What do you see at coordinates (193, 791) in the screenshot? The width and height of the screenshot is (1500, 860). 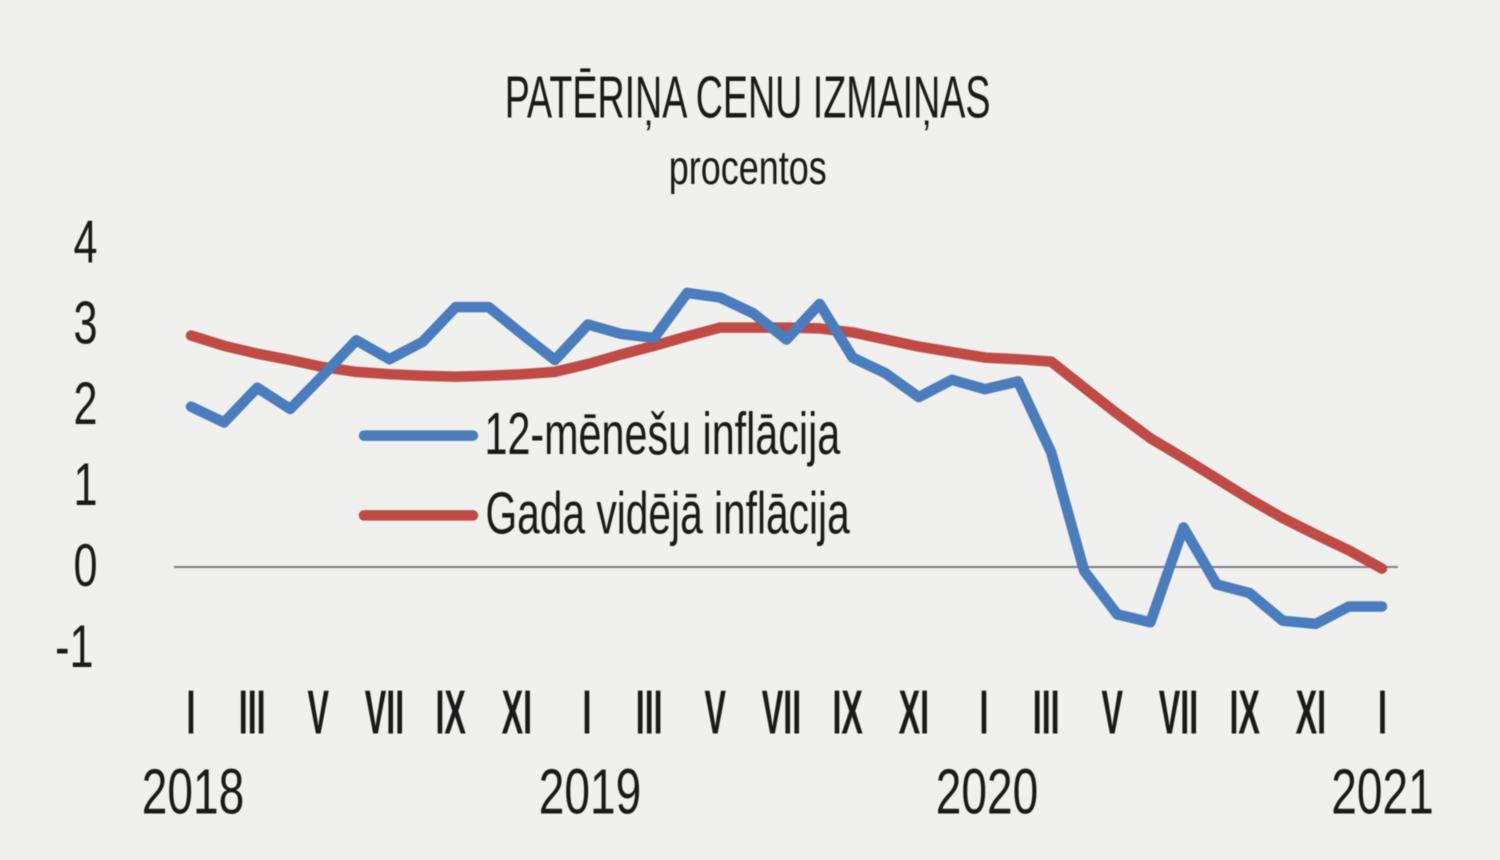 I see `svg-text: 2018` at bounding box center [193, 791].